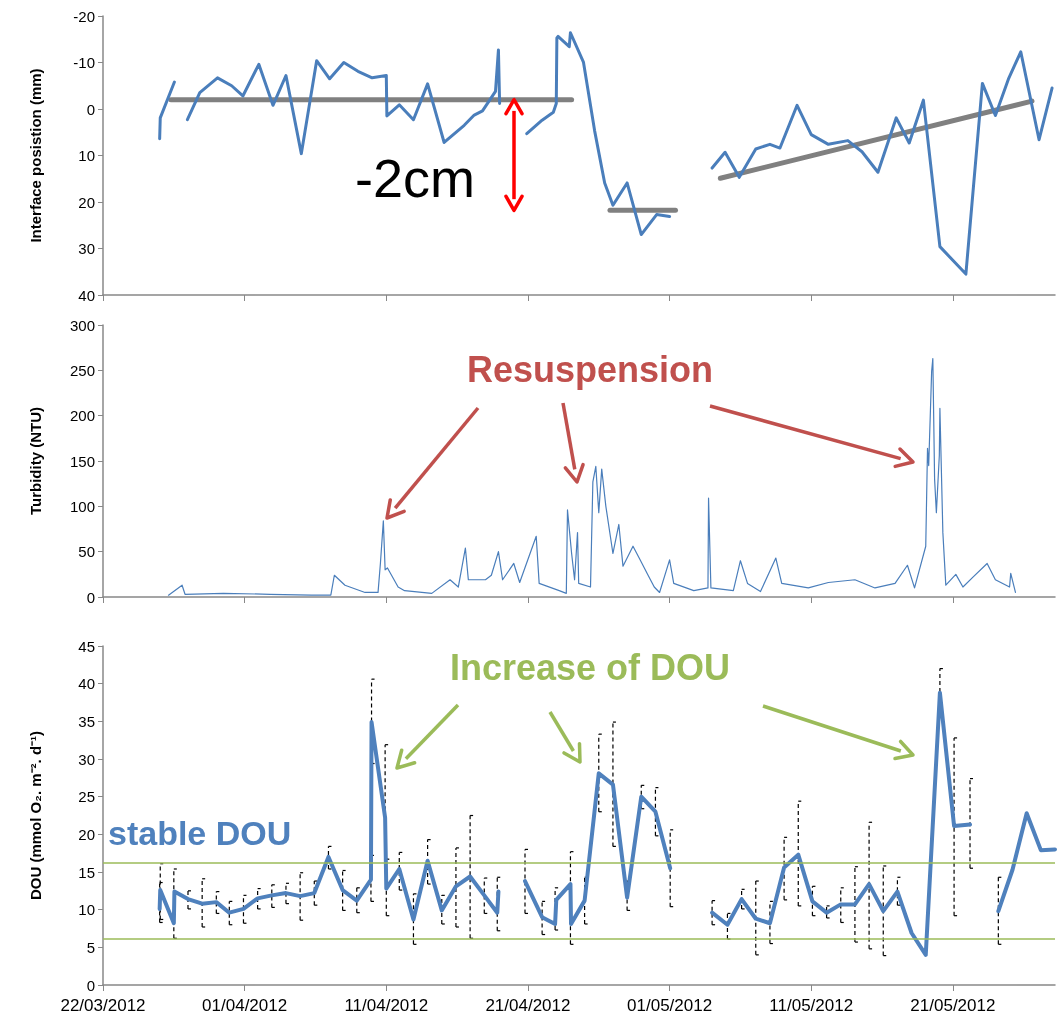  Describe the element at coordinates (103, 1005) in the screenshot. I see `x-tick-label: 22/03/2012` at that location.